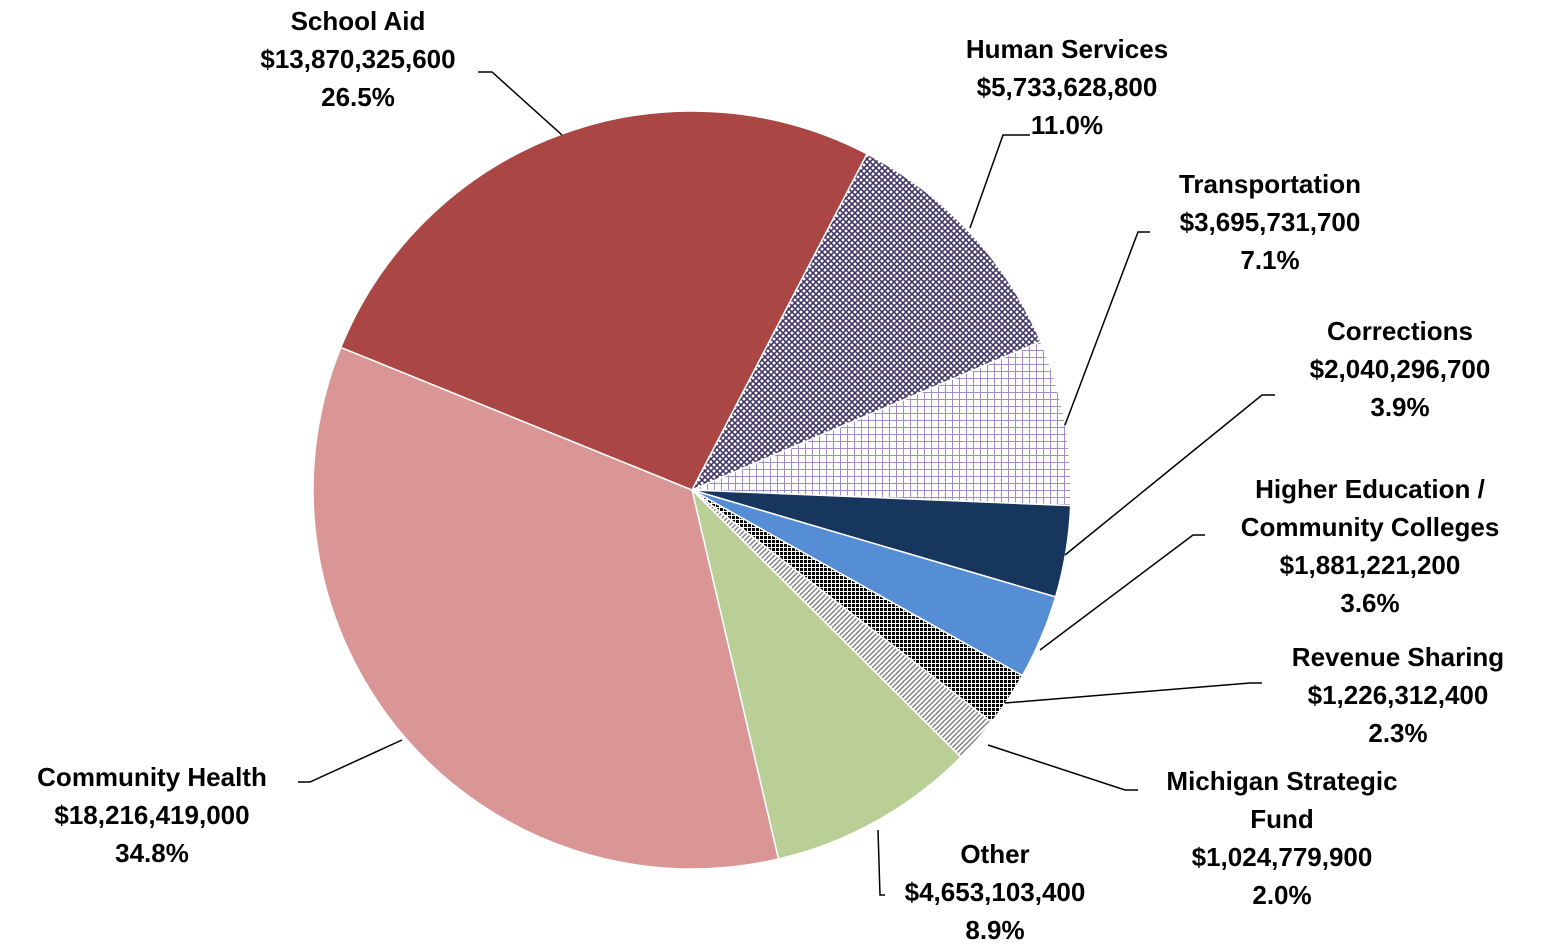 Image resolution: width=1544 pixels, height=949 pixels. I want to click on category-label: Other, so click(995, 854).